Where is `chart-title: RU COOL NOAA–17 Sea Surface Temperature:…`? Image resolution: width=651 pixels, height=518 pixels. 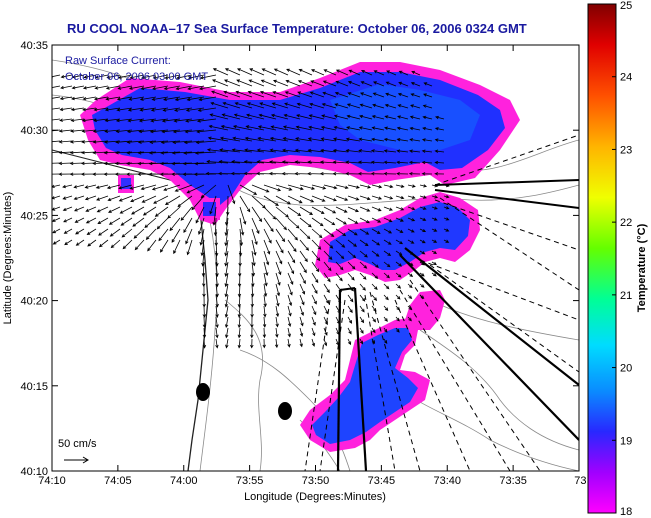
chart-title: RU COOL NOAA–17 Sea Surface Temperature:… is located at coordinates (297, 28).